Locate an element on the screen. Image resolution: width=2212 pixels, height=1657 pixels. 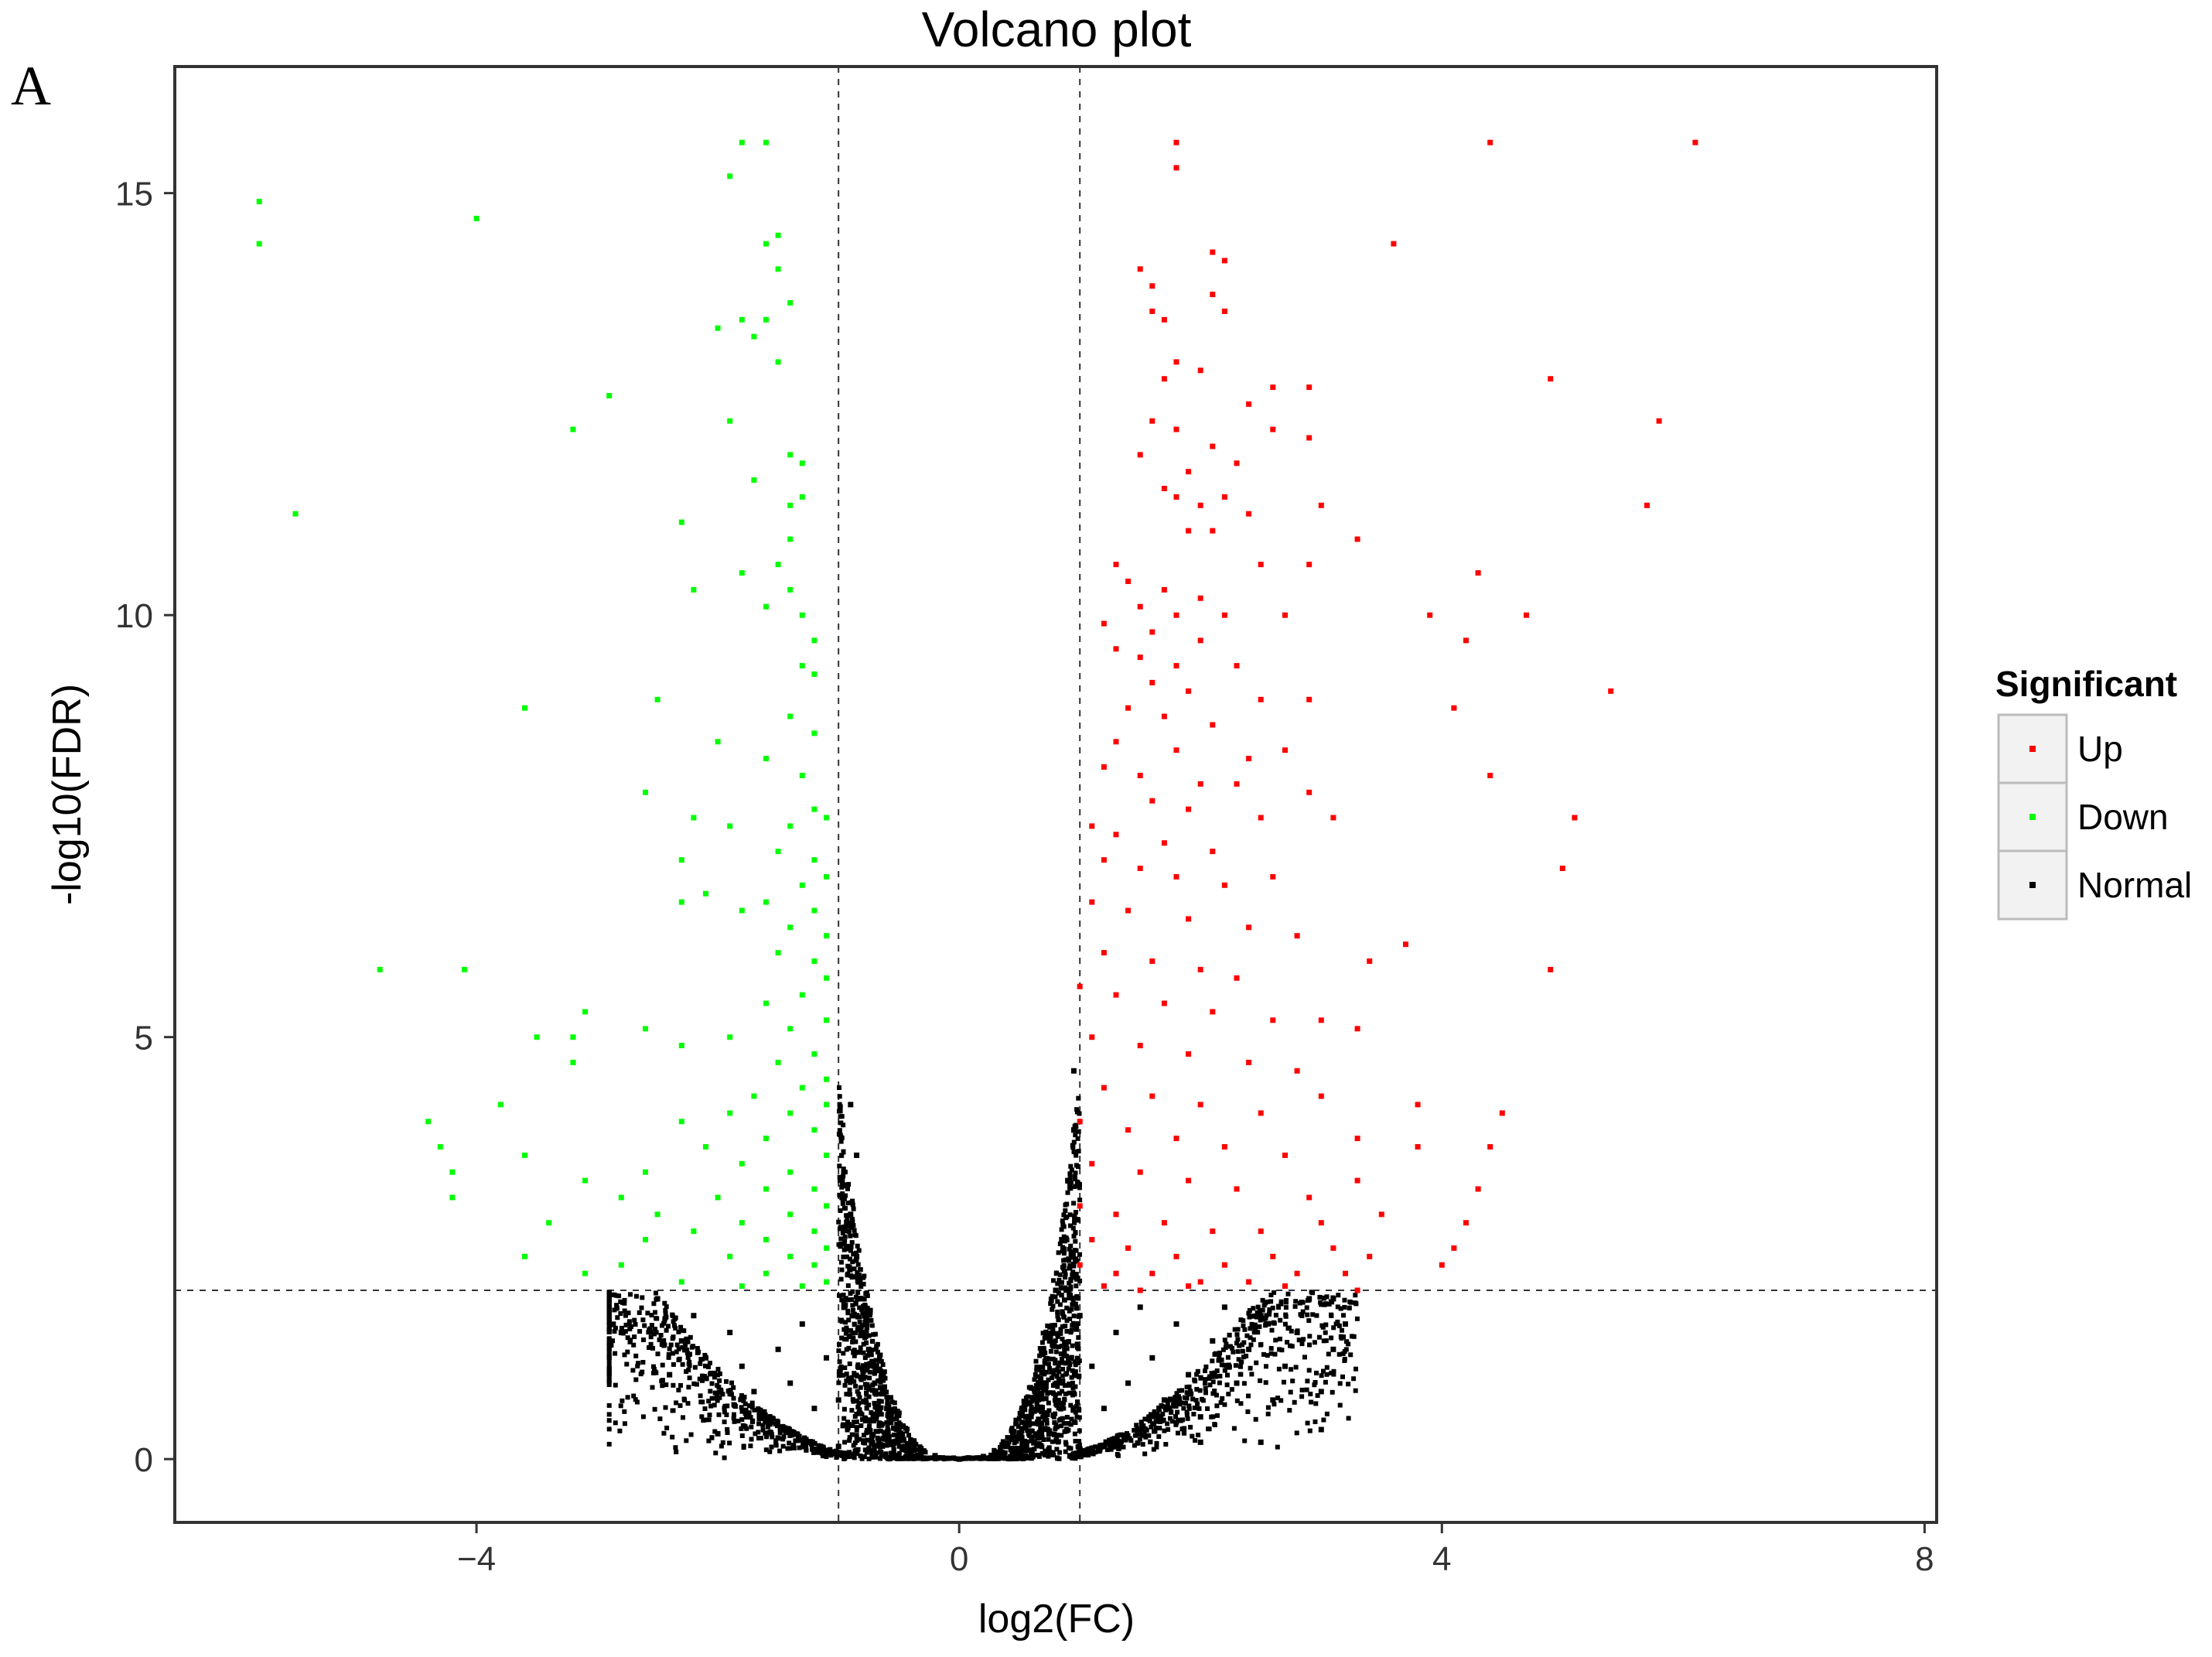
chart-title: Volcano plot is located at coordinates (1057, 29).